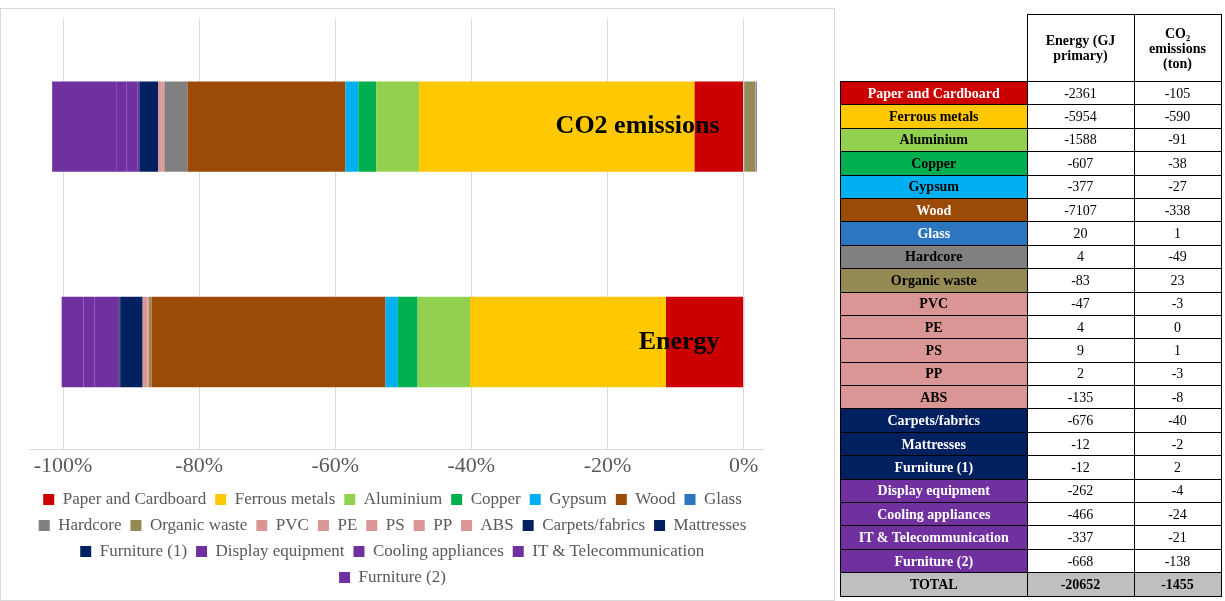 The image size is (1225, 601). I want to click on y-tick-label: Organic waste, so click(933, 280).